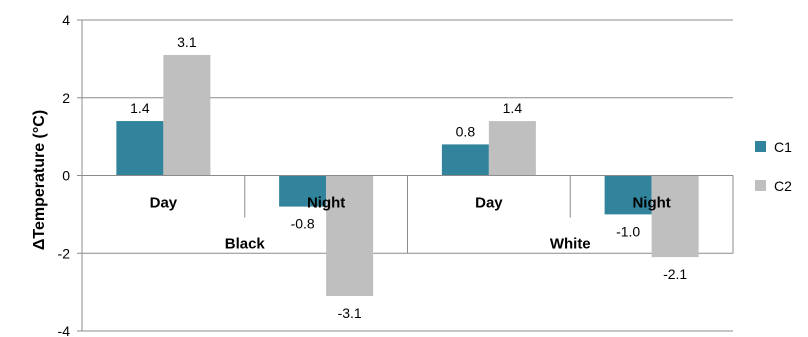  I want to click on data-label: -1.0, so click(628, 231).